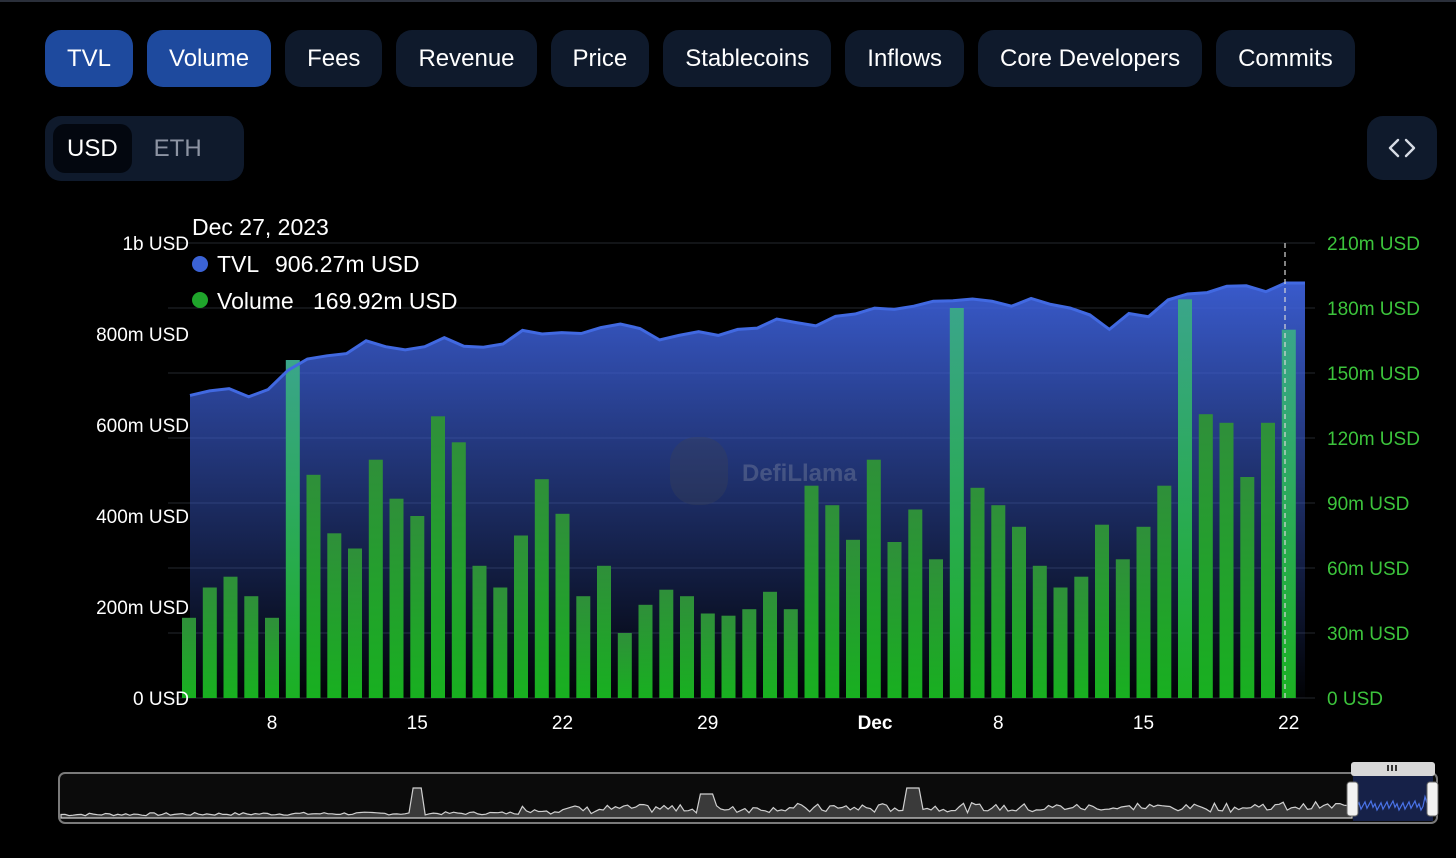 The image size is (1456, 858). What do you see at coordinates (747, 58) in the screenshot?
I see `tab-stablecoins: Stablecoins` at bounding box center [747, 58].